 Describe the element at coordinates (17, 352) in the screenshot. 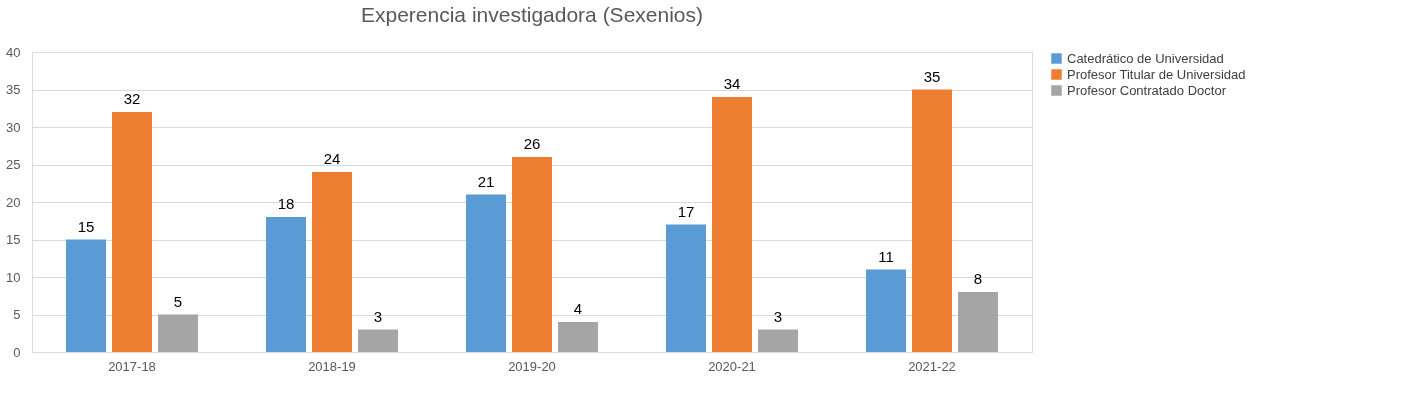

I see `y-tick-label: 0` at that location.